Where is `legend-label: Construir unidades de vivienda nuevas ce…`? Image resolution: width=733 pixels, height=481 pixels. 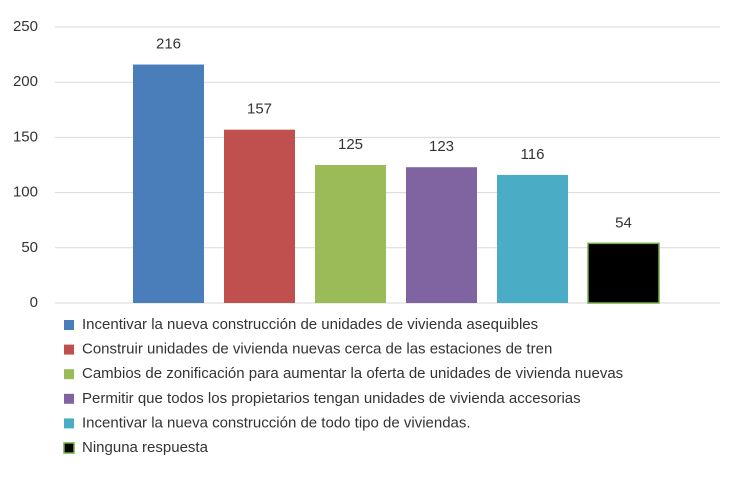
legend-label: Construir unidades de vivienda nuevas ce… is located at coordinates (317, 349).